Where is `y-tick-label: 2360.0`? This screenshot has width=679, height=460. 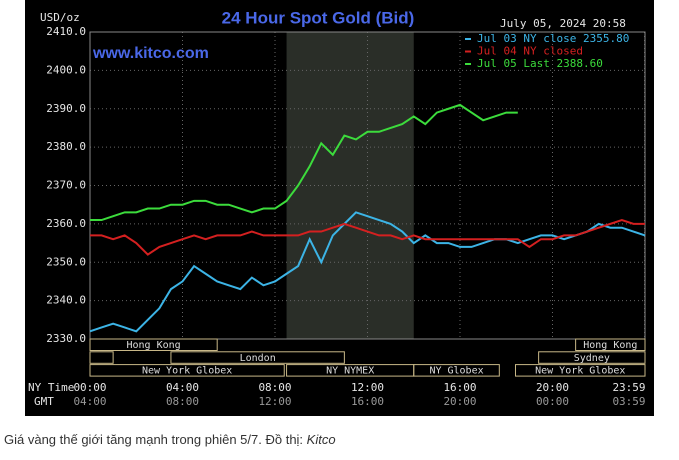 y-tick-label: 2360.0 is located at coordinates (66, 223).